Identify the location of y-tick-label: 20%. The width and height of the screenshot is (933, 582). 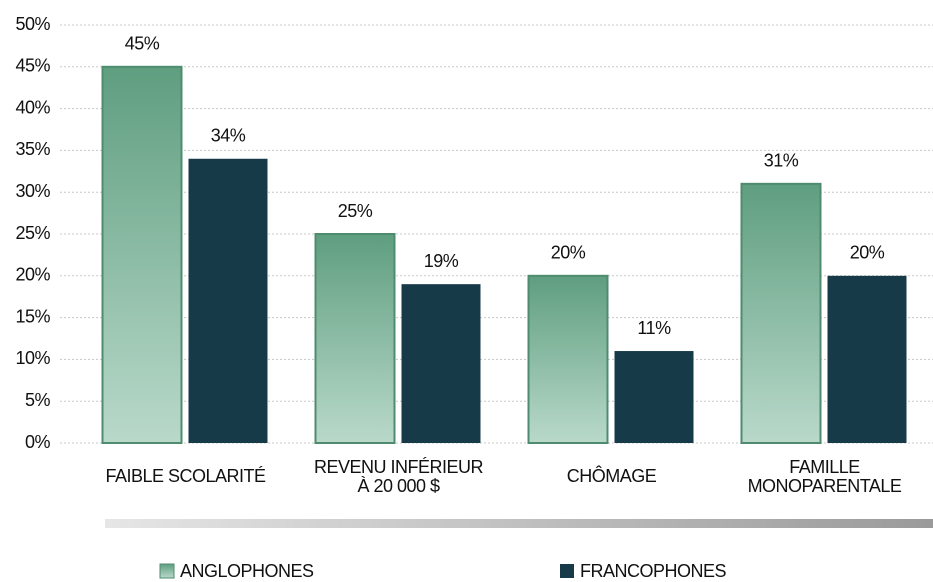
(32, 275).